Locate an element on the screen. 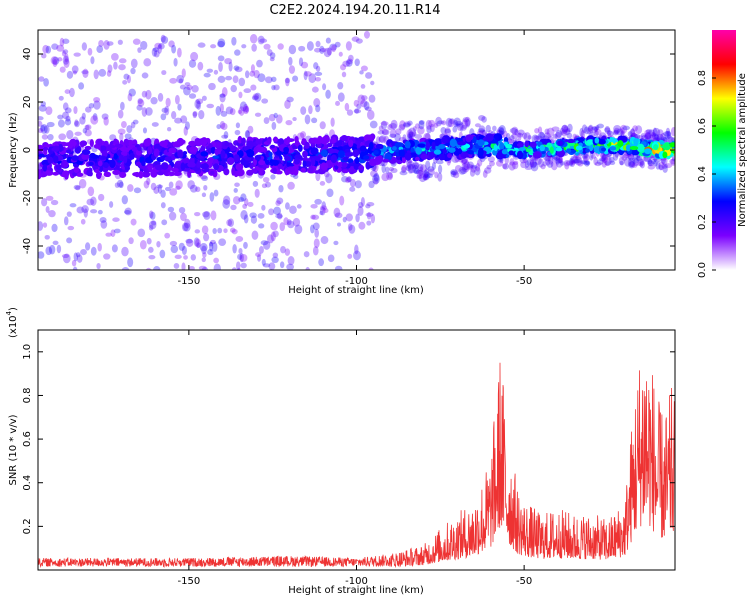 This screenshot has width=750, height=600. y-tick-label: 20 is located at coordinates (27, 102).